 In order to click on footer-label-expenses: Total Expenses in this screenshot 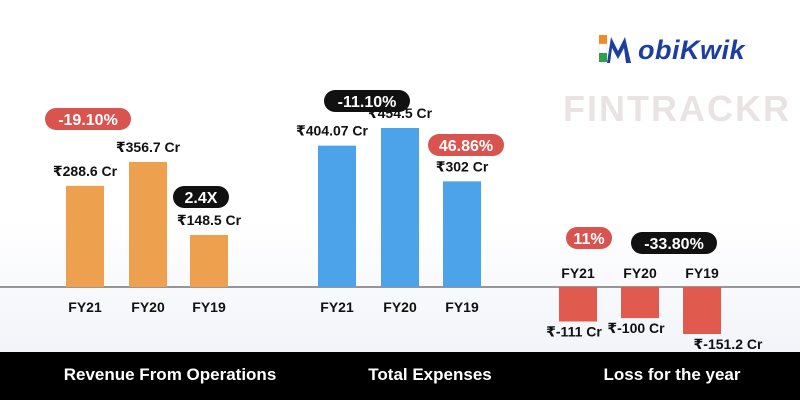, I will do `click(430, 374)`.